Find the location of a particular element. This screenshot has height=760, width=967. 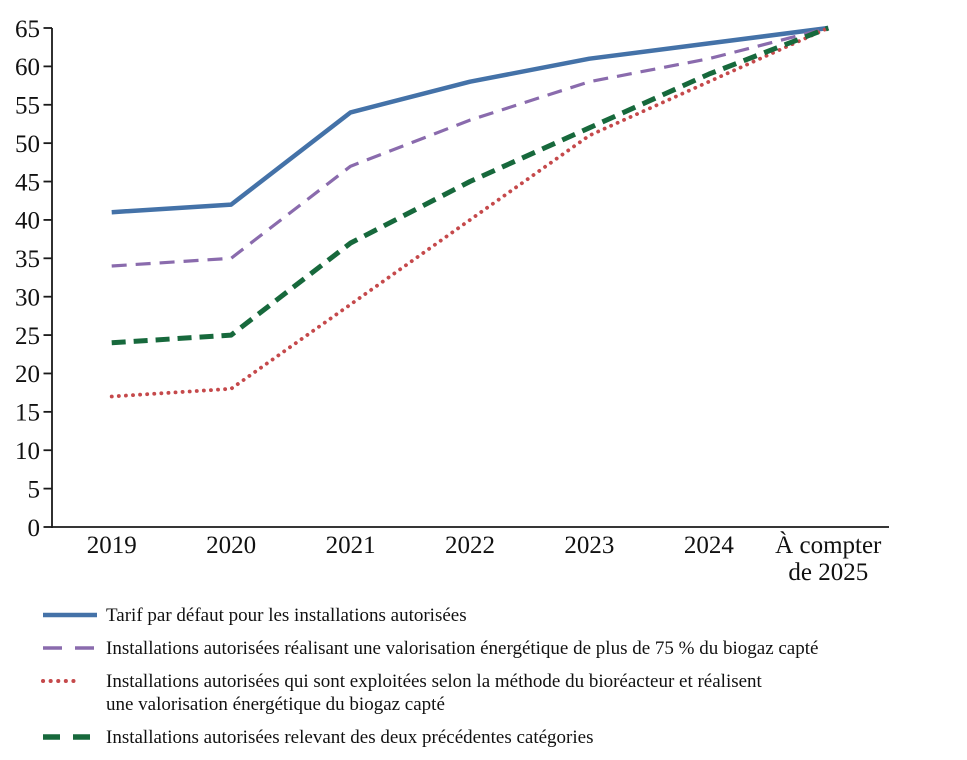

y-axis-tick-label: 60 is located at coordinates (27, 67).